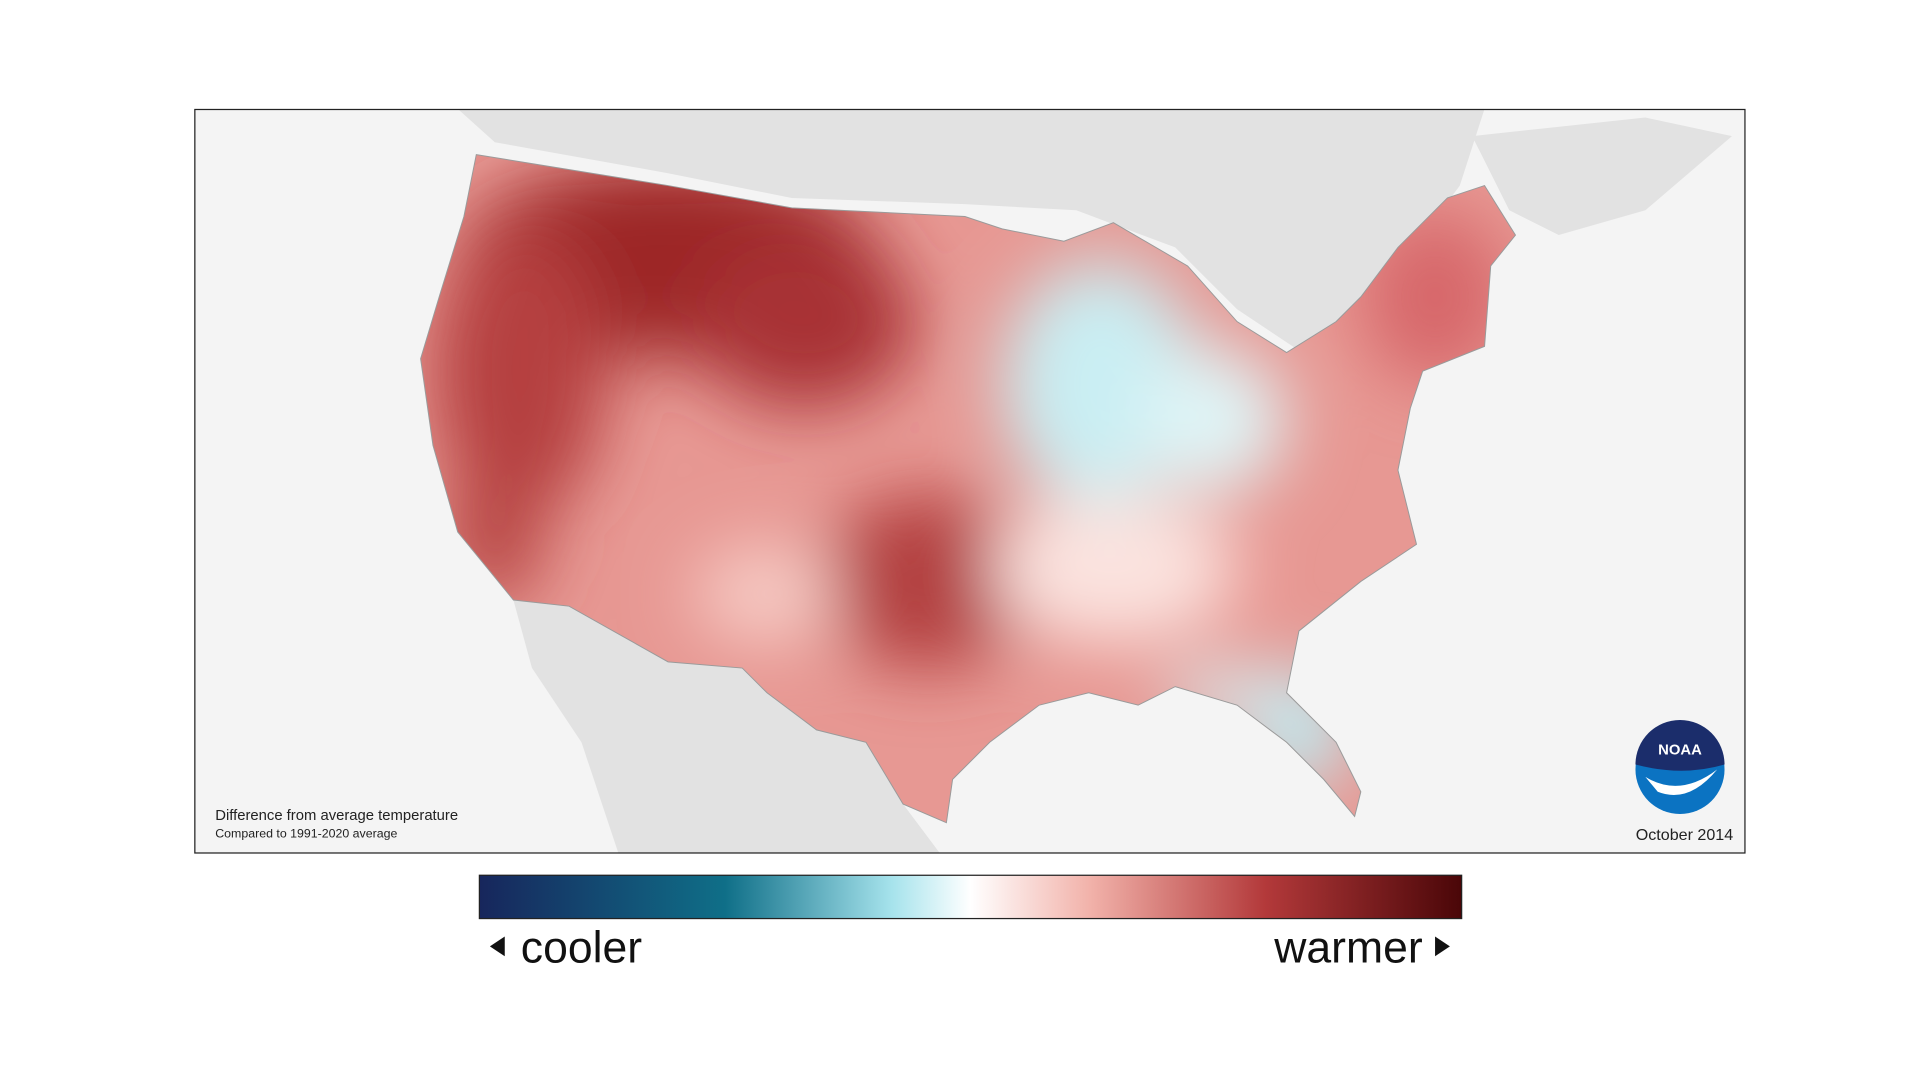  Describe the element at coordinates (581, 947) in the screenshot. I see `legend-low: cooler` at that location.